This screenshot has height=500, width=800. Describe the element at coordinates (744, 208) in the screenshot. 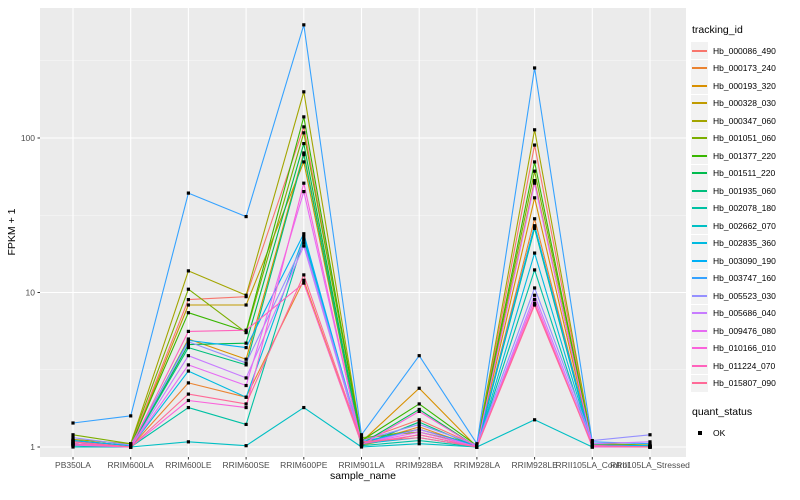

I see `legend-item-label: Hb_002078_180` at that location.